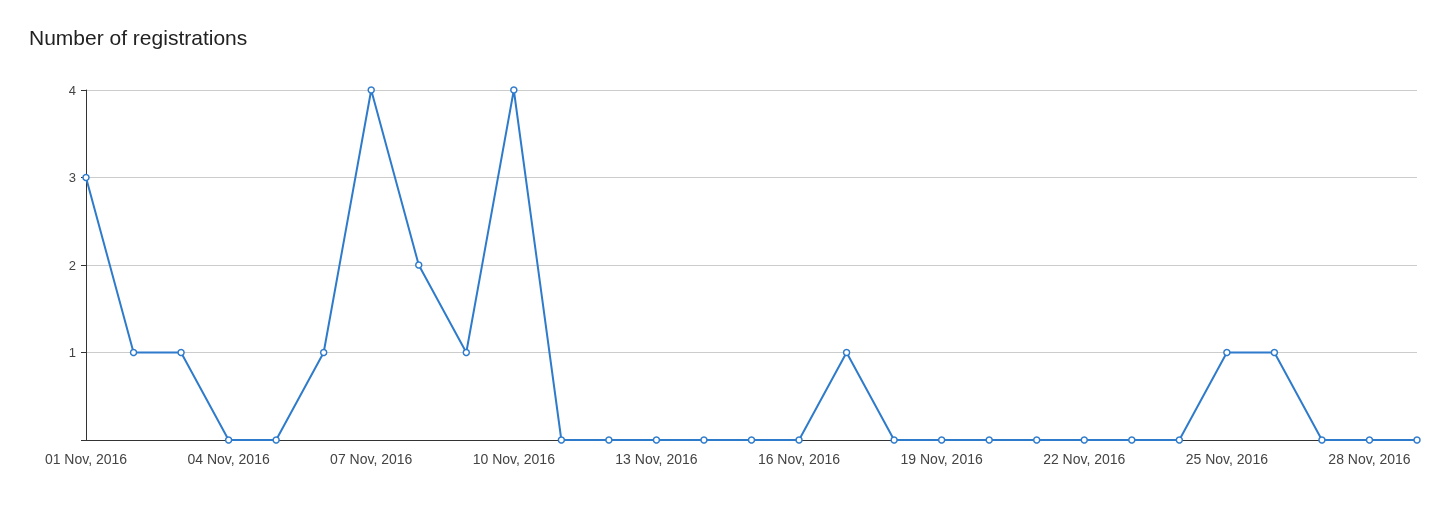 Image resolution: width=1452 pixels, height=511 pixels. I want to click on x-tick-label: 19 Nov, 2016, so click(941, 459).